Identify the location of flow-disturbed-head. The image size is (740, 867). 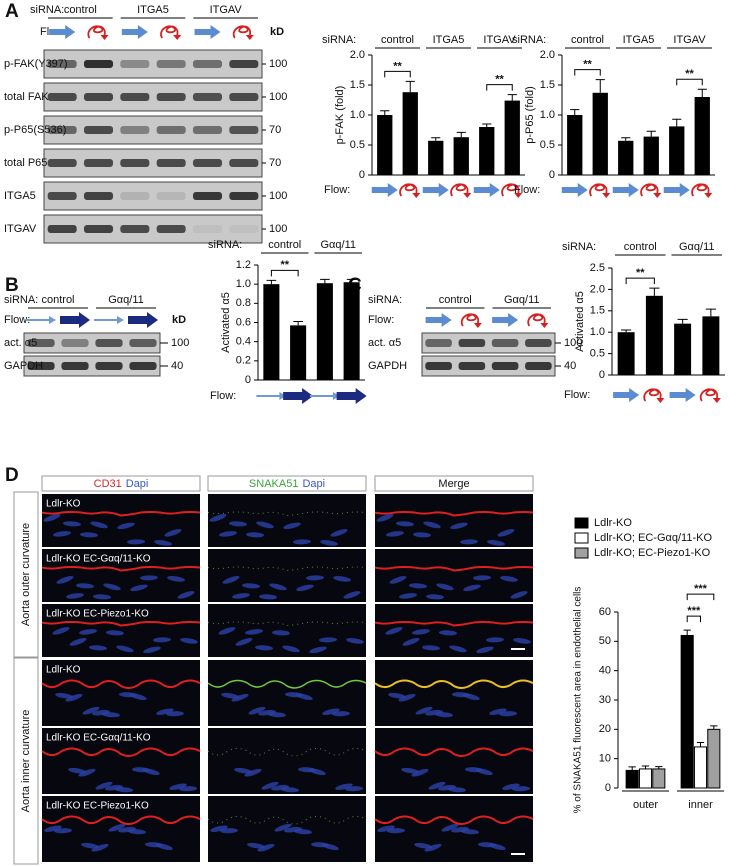
(177, 37).